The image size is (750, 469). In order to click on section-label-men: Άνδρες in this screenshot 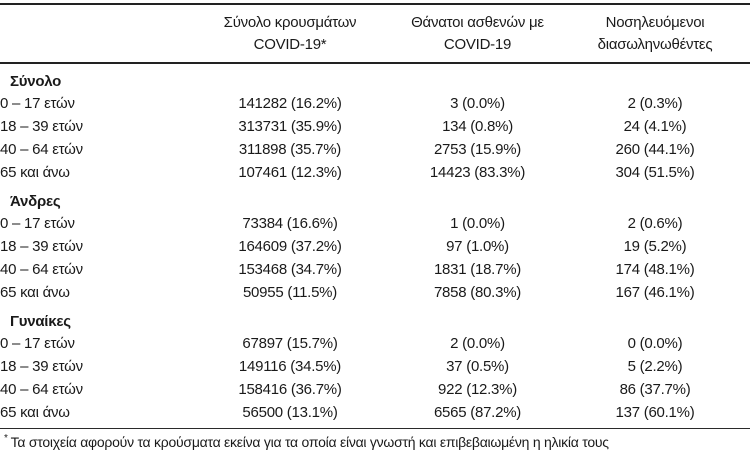, I will do `click(35, 201)`.